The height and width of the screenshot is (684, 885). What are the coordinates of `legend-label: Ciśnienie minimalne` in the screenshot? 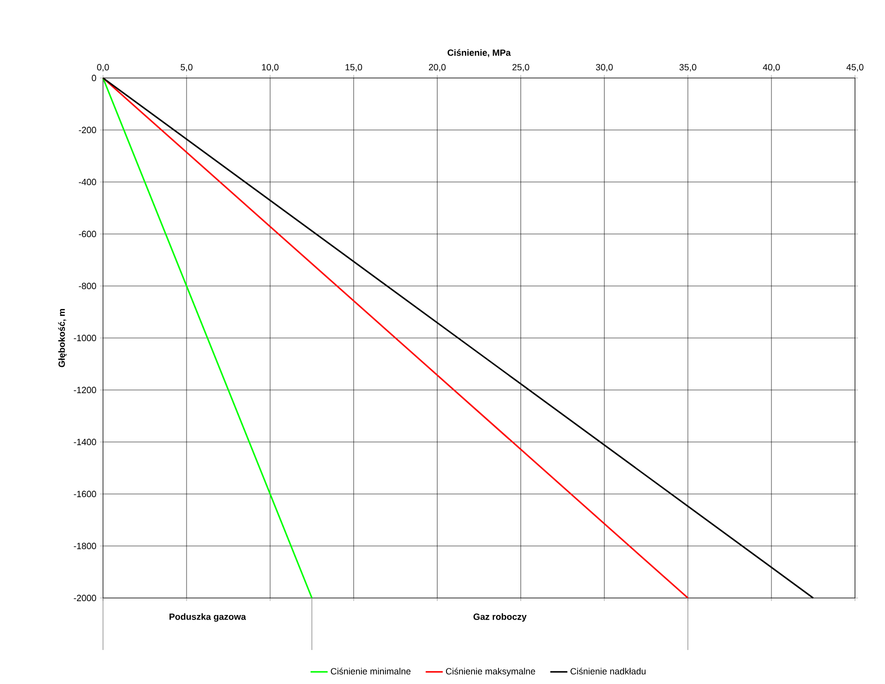 It's located at (370, 671).